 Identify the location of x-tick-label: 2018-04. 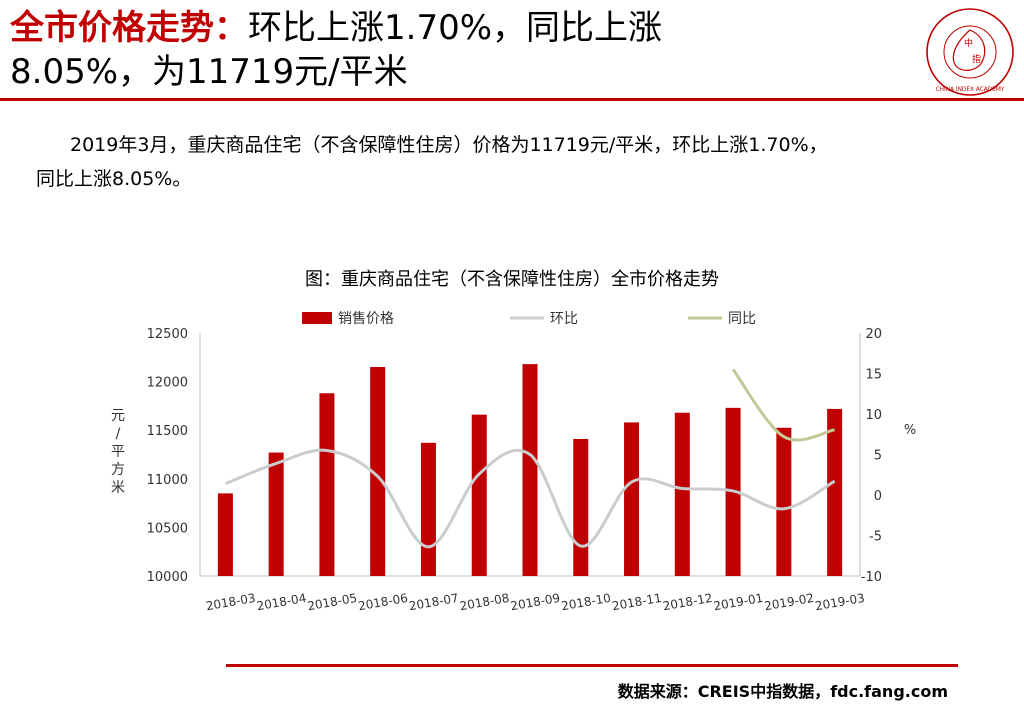
(282, 602).